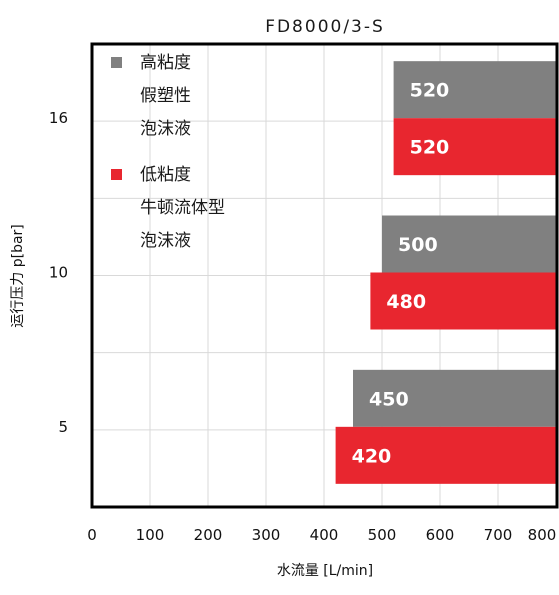  I want to click on x-tick-label: 300, so click(266, 535).